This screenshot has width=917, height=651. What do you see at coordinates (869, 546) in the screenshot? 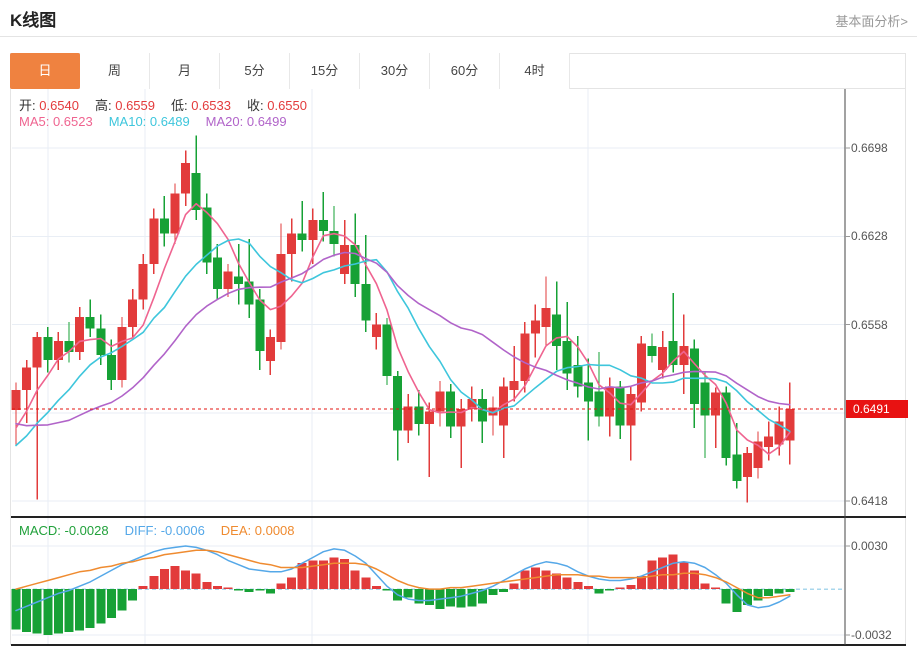
I see `macd-axis-tick-0: 0.0030` at bounding box center [869, 546].